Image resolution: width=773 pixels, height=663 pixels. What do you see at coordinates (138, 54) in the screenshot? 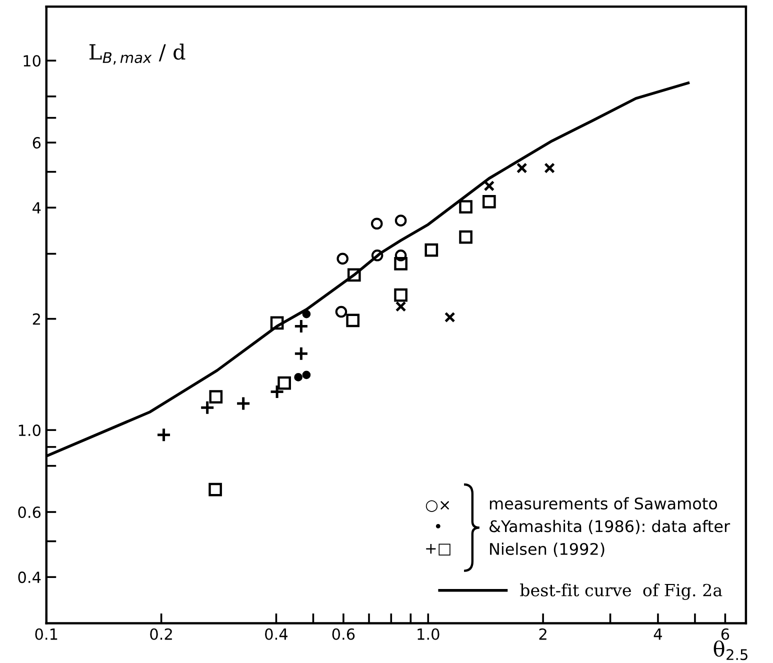
I see `y-axis-title: L$_{B,max}$ / d` at bounding box center [138, 54].